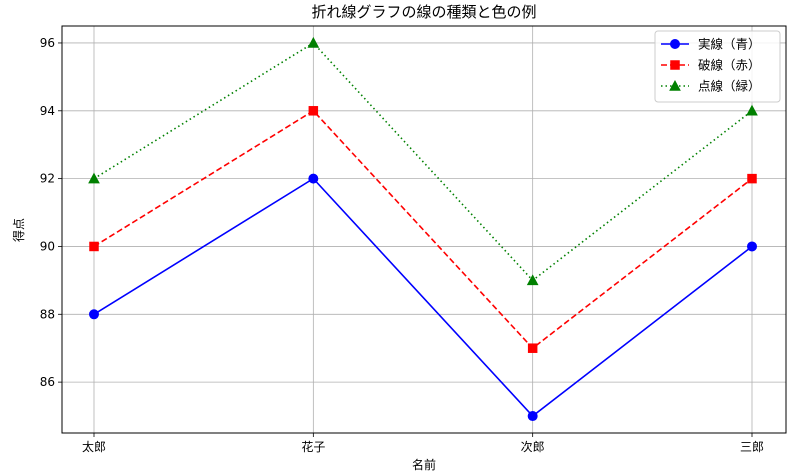 The image size is (790, 476). What do you see at coordinates (313, 446) in the screenshot?
I see `x-tick-label: 花子` at bounding box center [313, 446].